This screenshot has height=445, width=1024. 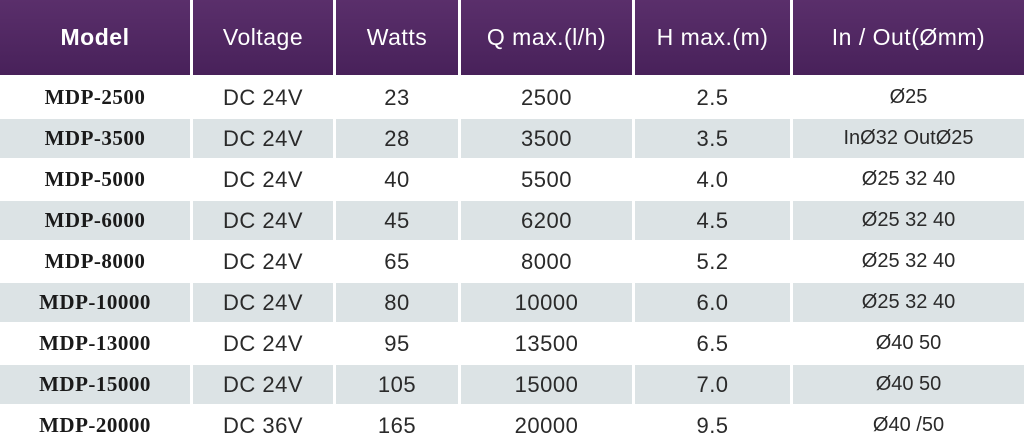 I want to click on model-cell: MDP-2500, so click(x=95, y=97).